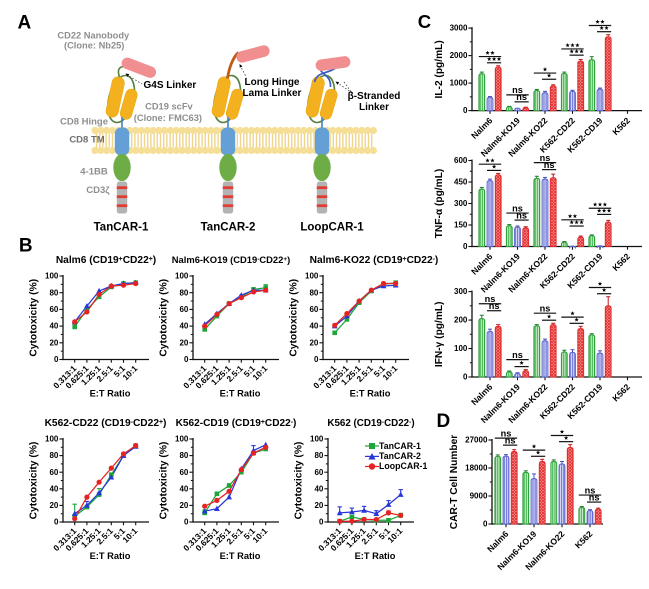  What do you see at coordinates (94, 46) in the screenshot?
I see `svg-text: (Clone: Nb25)` at bounding box center [94, 46].